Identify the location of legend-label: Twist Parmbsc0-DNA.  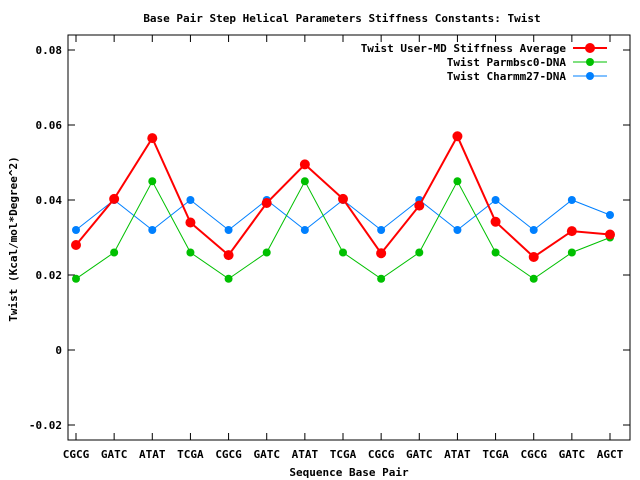
(507, 62).